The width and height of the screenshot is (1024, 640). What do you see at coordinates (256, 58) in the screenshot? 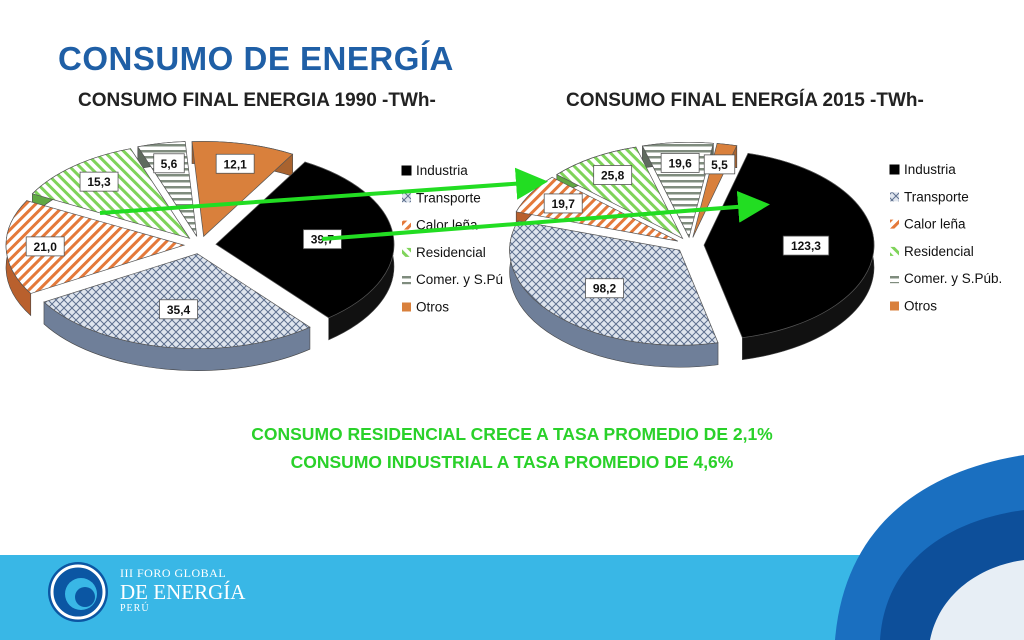
I see `slide-title: CONSUMO DE ENERGÍA` at bounding box center [256, 58].